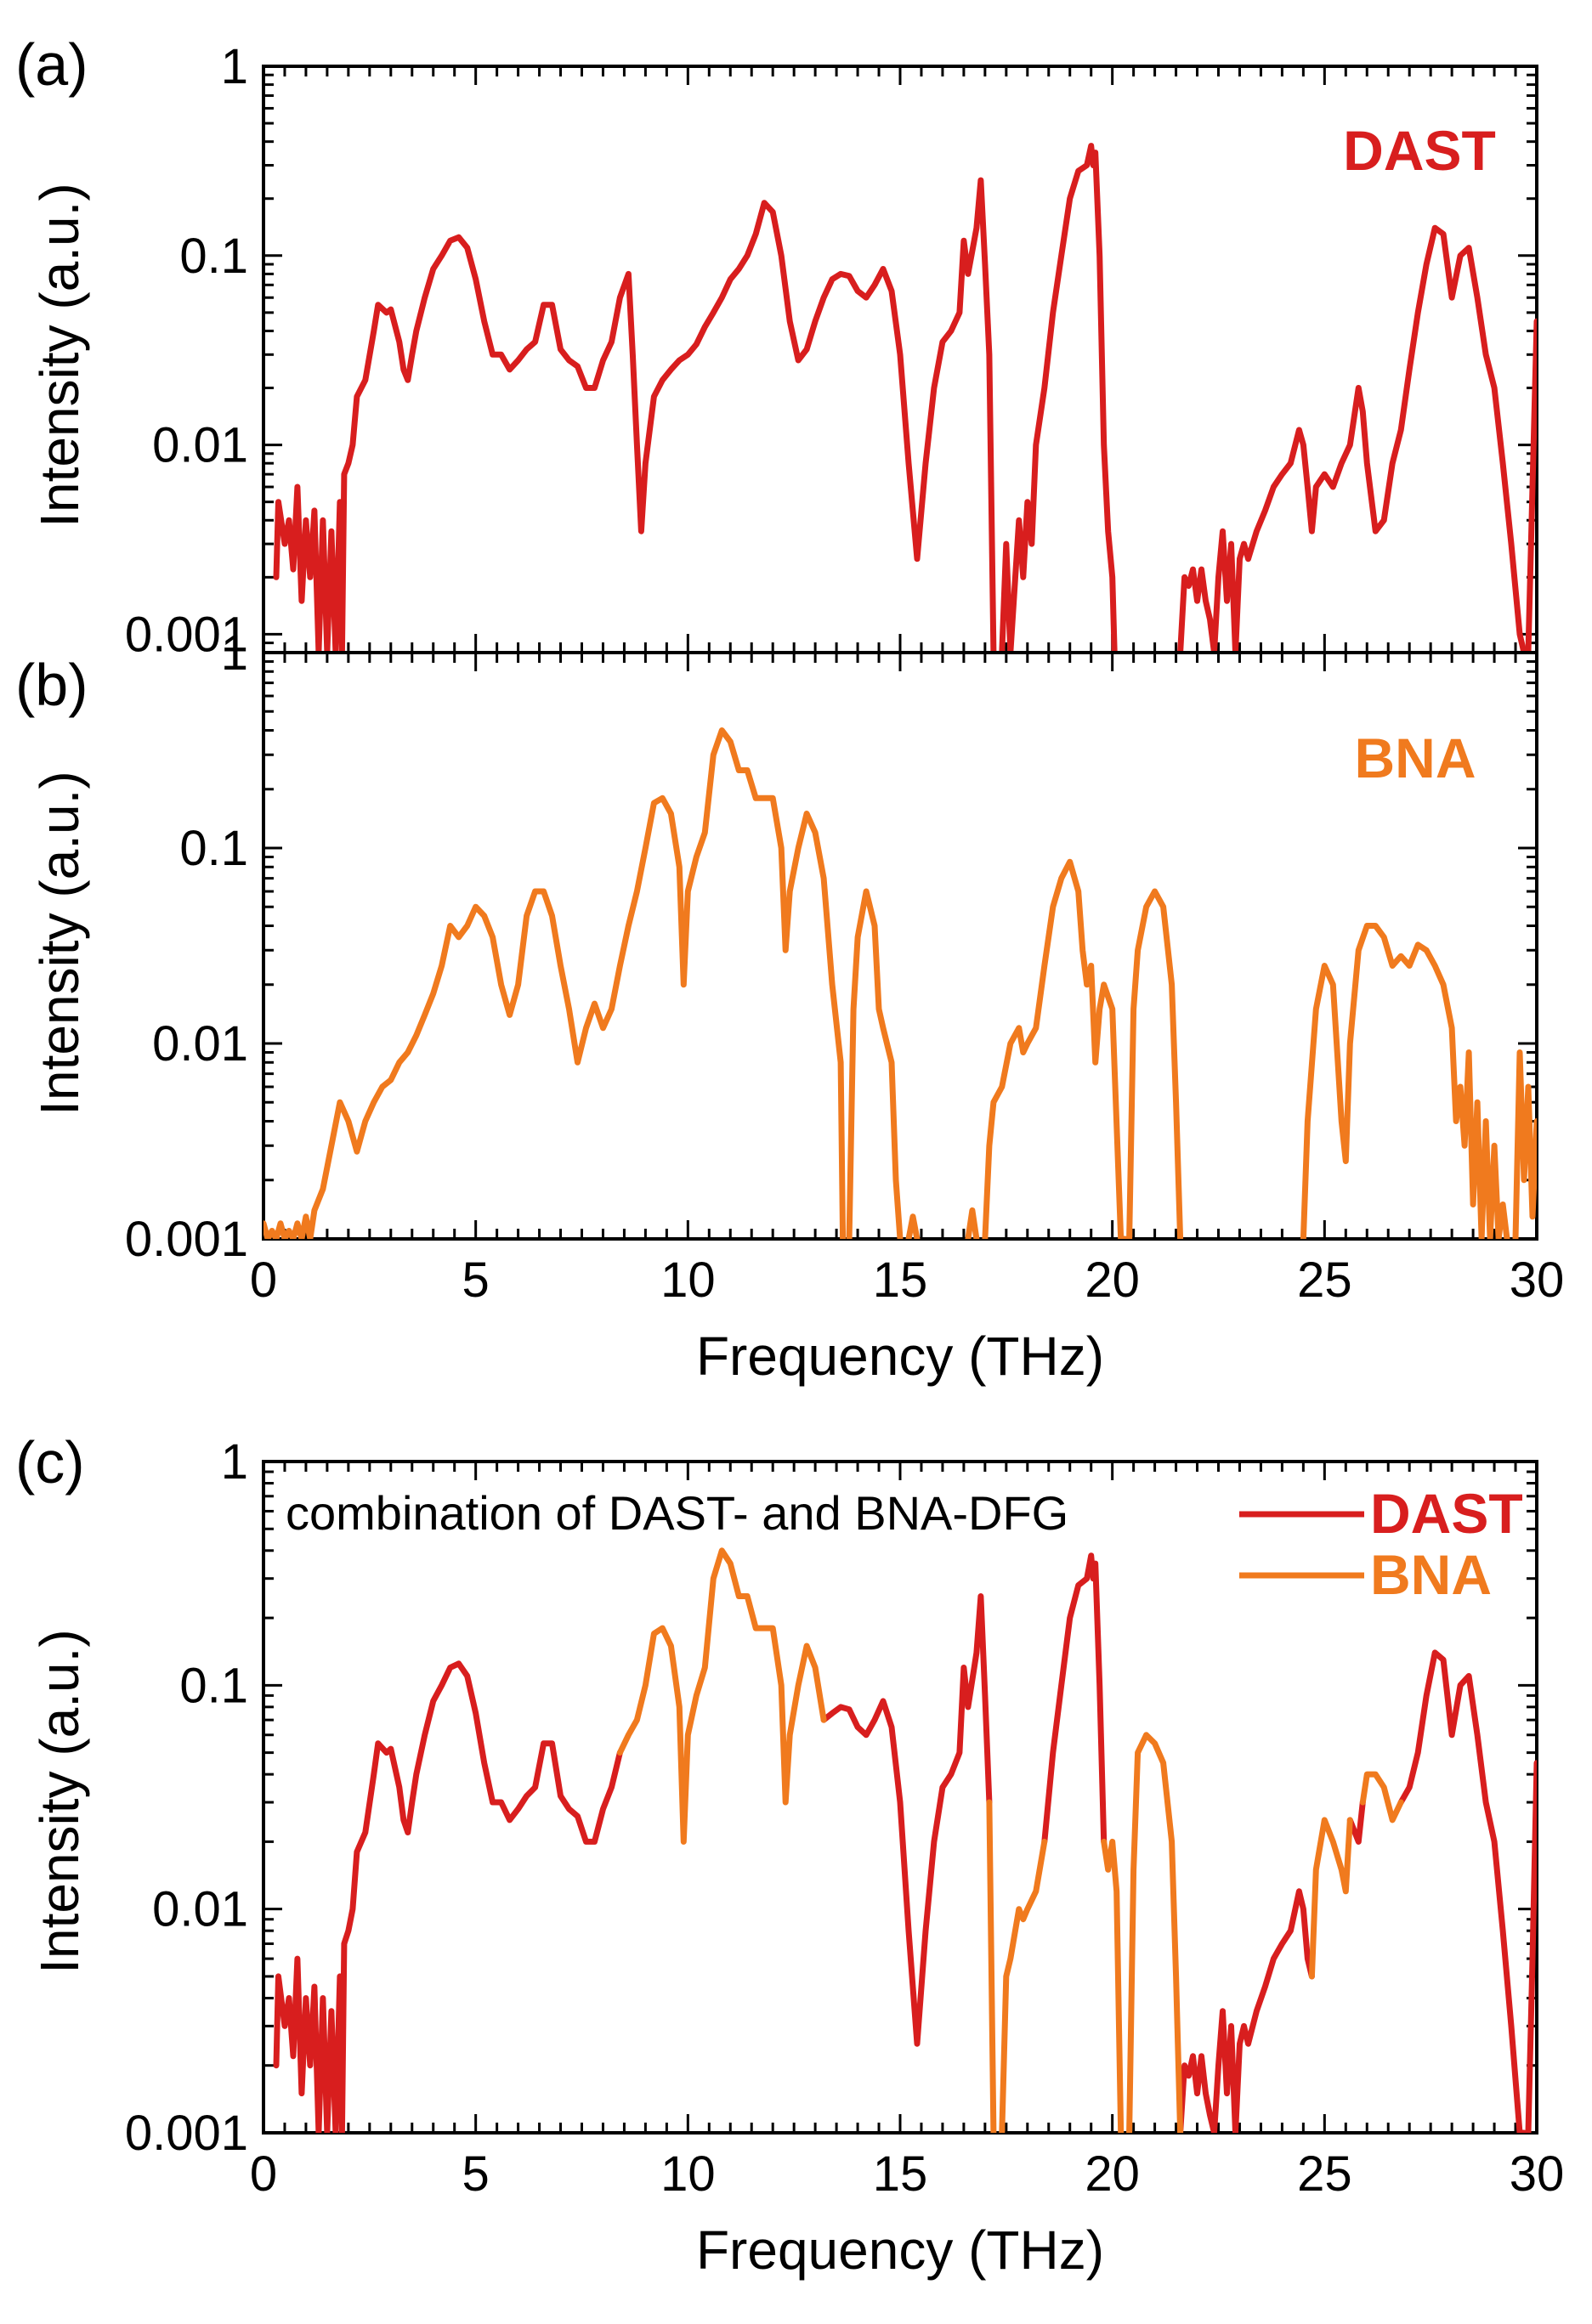 The height and width of the screenshot is (2324, 1592). Describe the element at coordinates (51, 685) in the screenshot. I see `panel-label: (b)` at that location.